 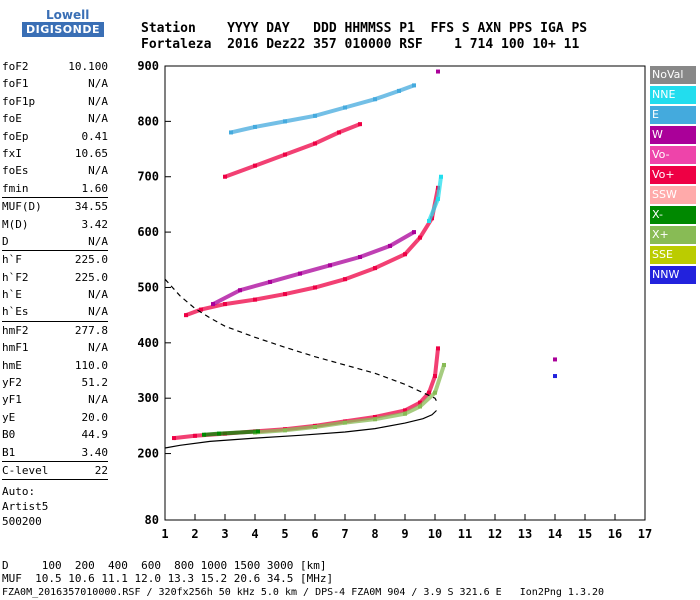 What do you see at coordinates (19, 491) in the screenshot?
I see `auto-label: Auto:` at bounding box center [19, 491].